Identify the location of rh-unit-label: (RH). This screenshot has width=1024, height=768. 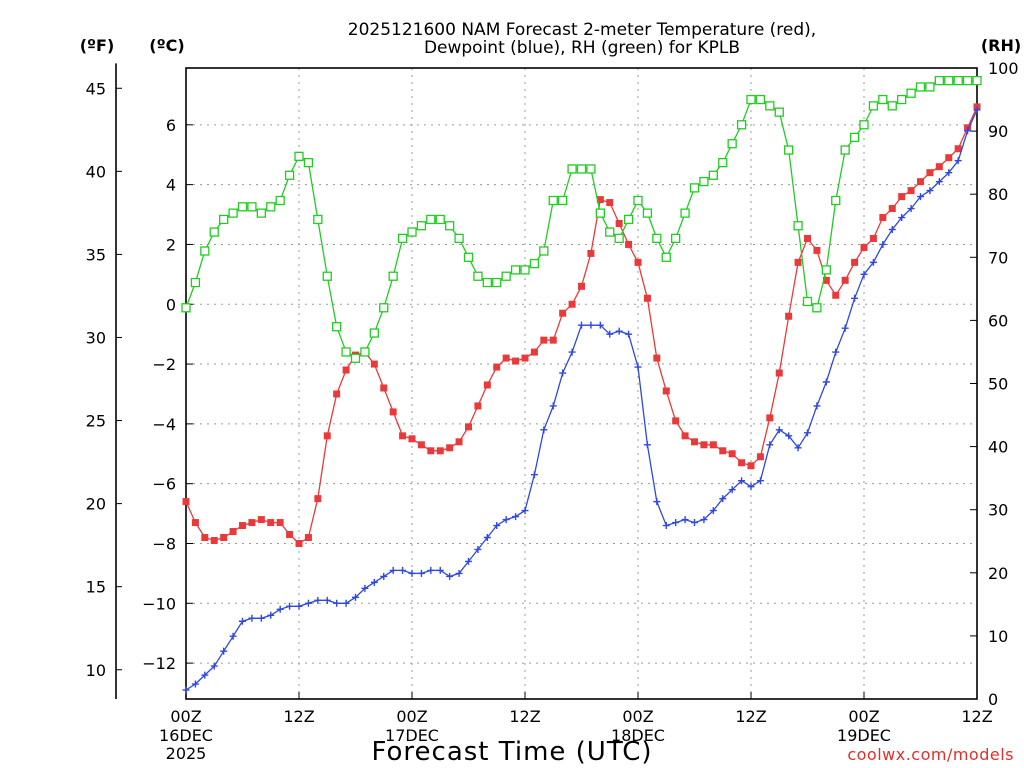
(1001, 45).